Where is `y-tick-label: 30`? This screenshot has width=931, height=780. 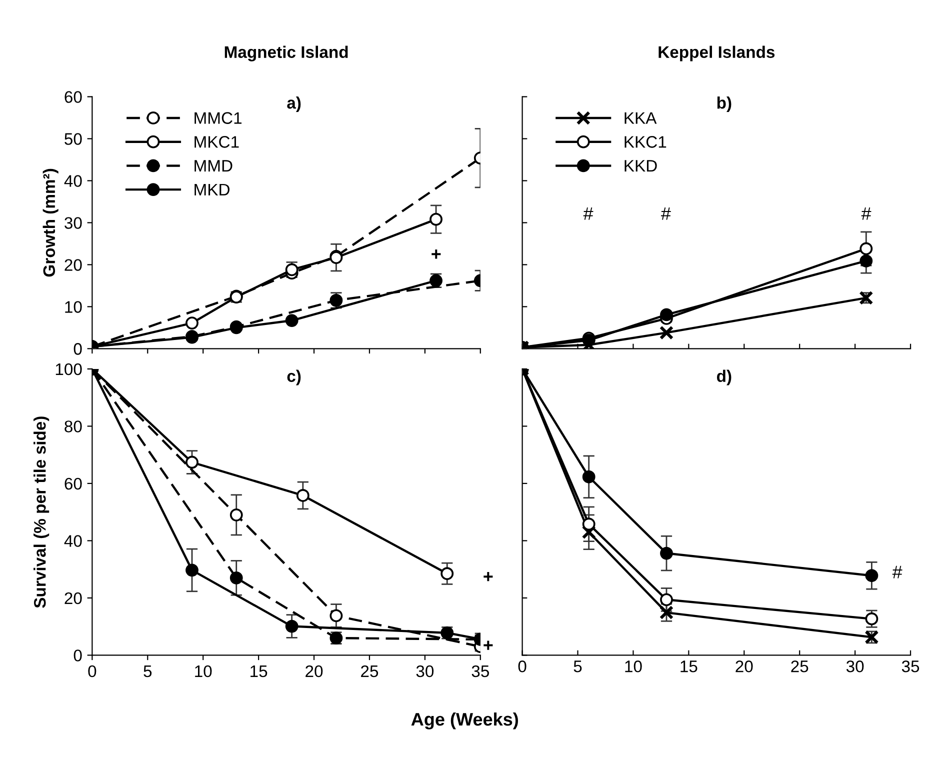
y-tick-label: 30 is located at coordinates (73, 223).